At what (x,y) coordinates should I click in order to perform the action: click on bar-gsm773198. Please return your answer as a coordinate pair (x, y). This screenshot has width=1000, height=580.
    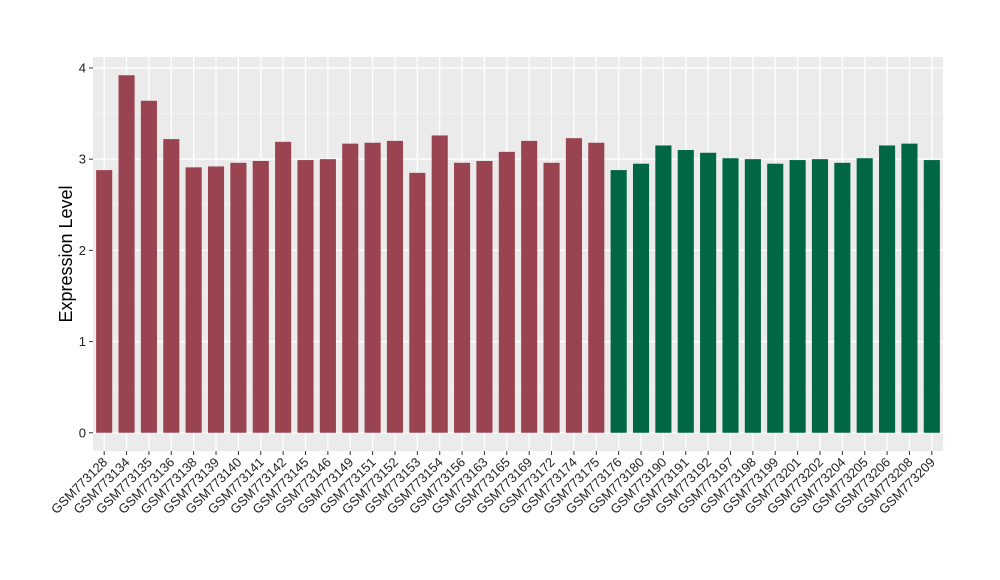
    Looking at the image, I should click on (752, 296).